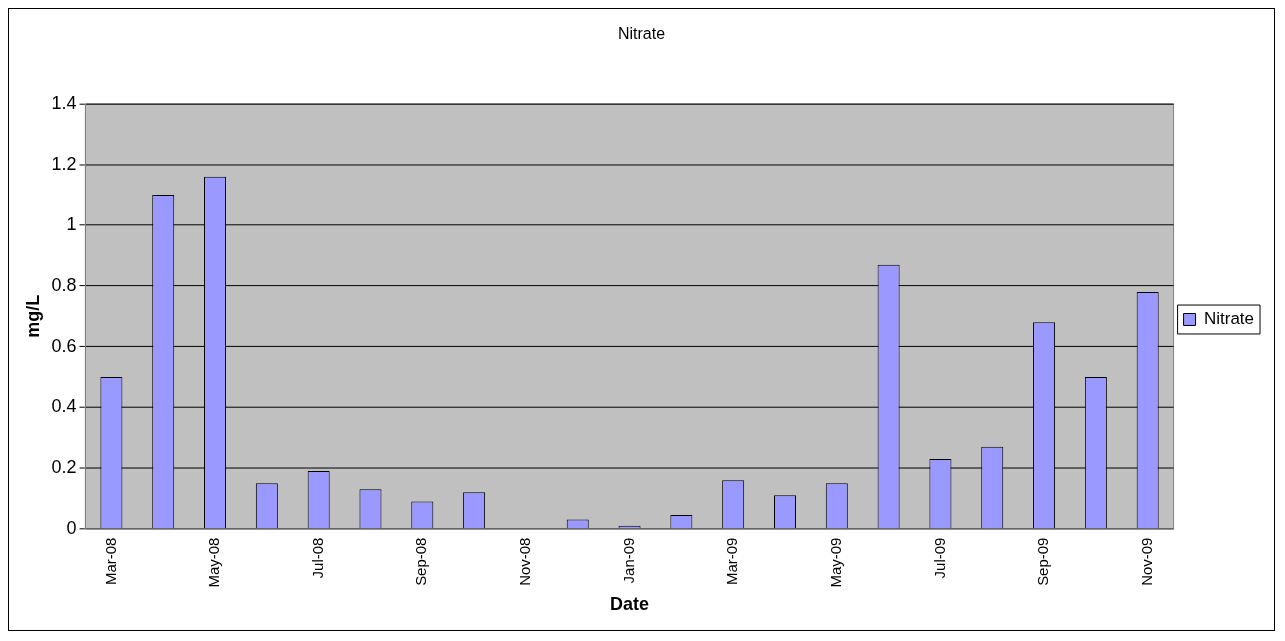 This screenshot has height=641, width=1285. I want to click on chart-title: Nitrate, so click(641, 33).